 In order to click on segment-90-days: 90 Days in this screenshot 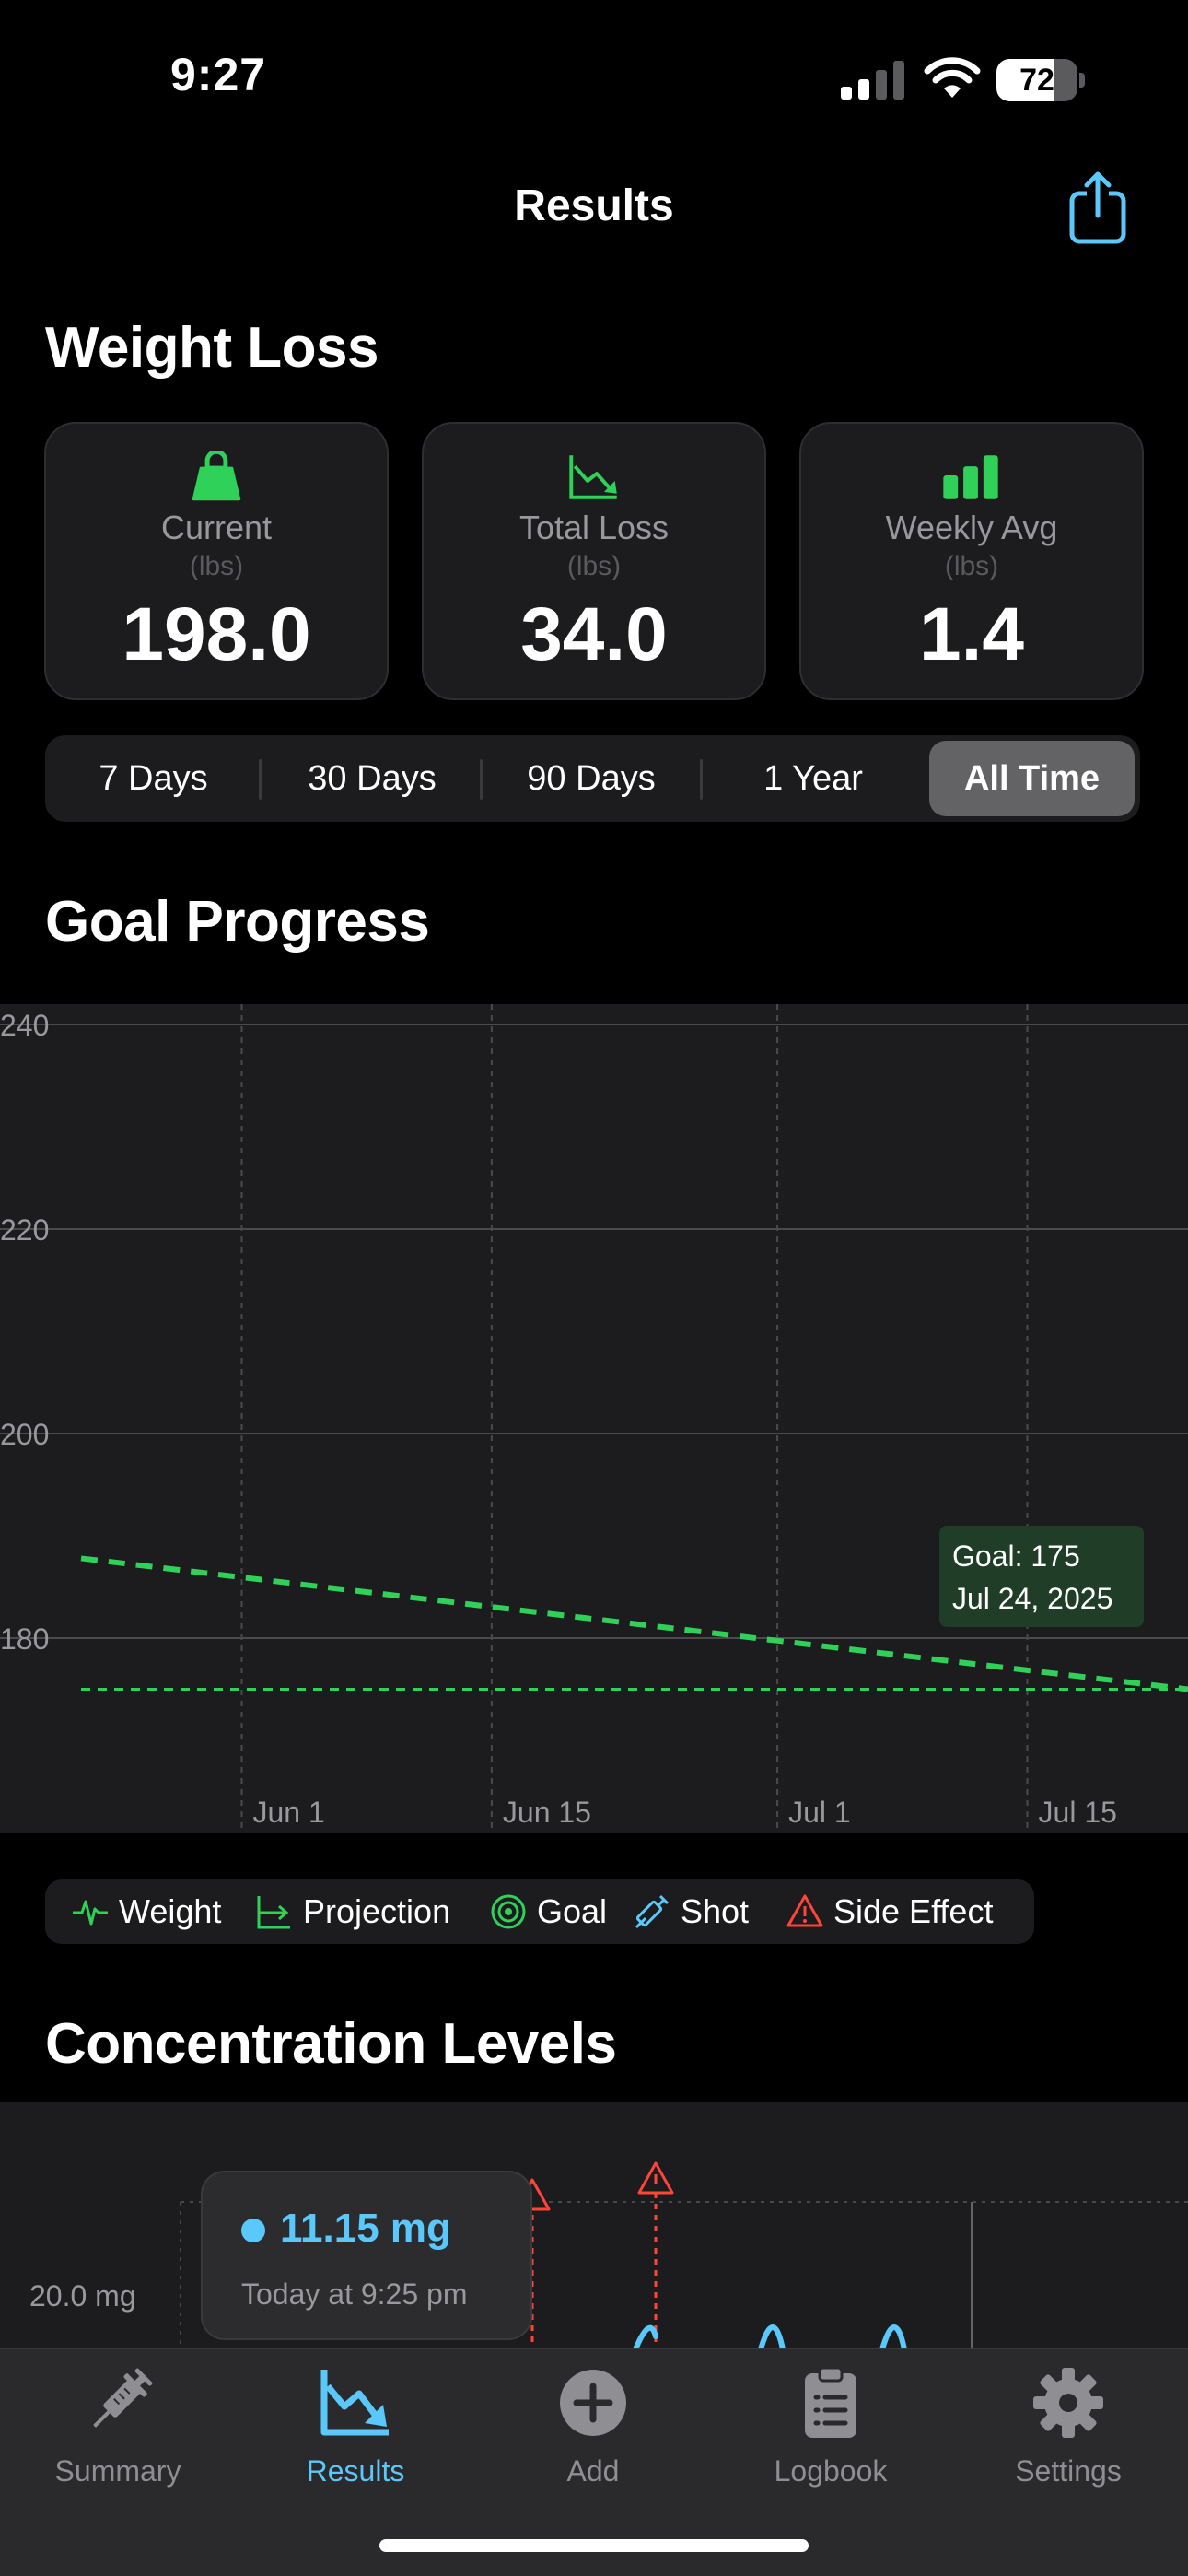, I will do `click(591, 778)`.